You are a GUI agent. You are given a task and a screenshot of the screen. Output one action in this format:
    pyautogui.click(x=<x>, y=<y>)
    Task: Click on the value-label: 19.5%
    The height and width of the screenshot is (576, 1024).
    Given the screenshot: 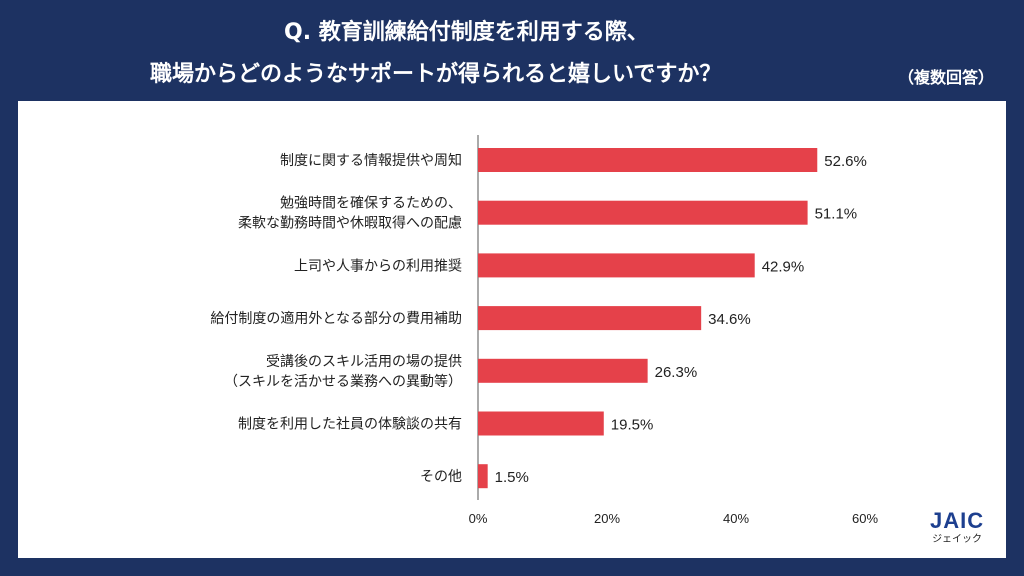 What is the action you would take?
    pyautogui.click(x=632, y=425)
    